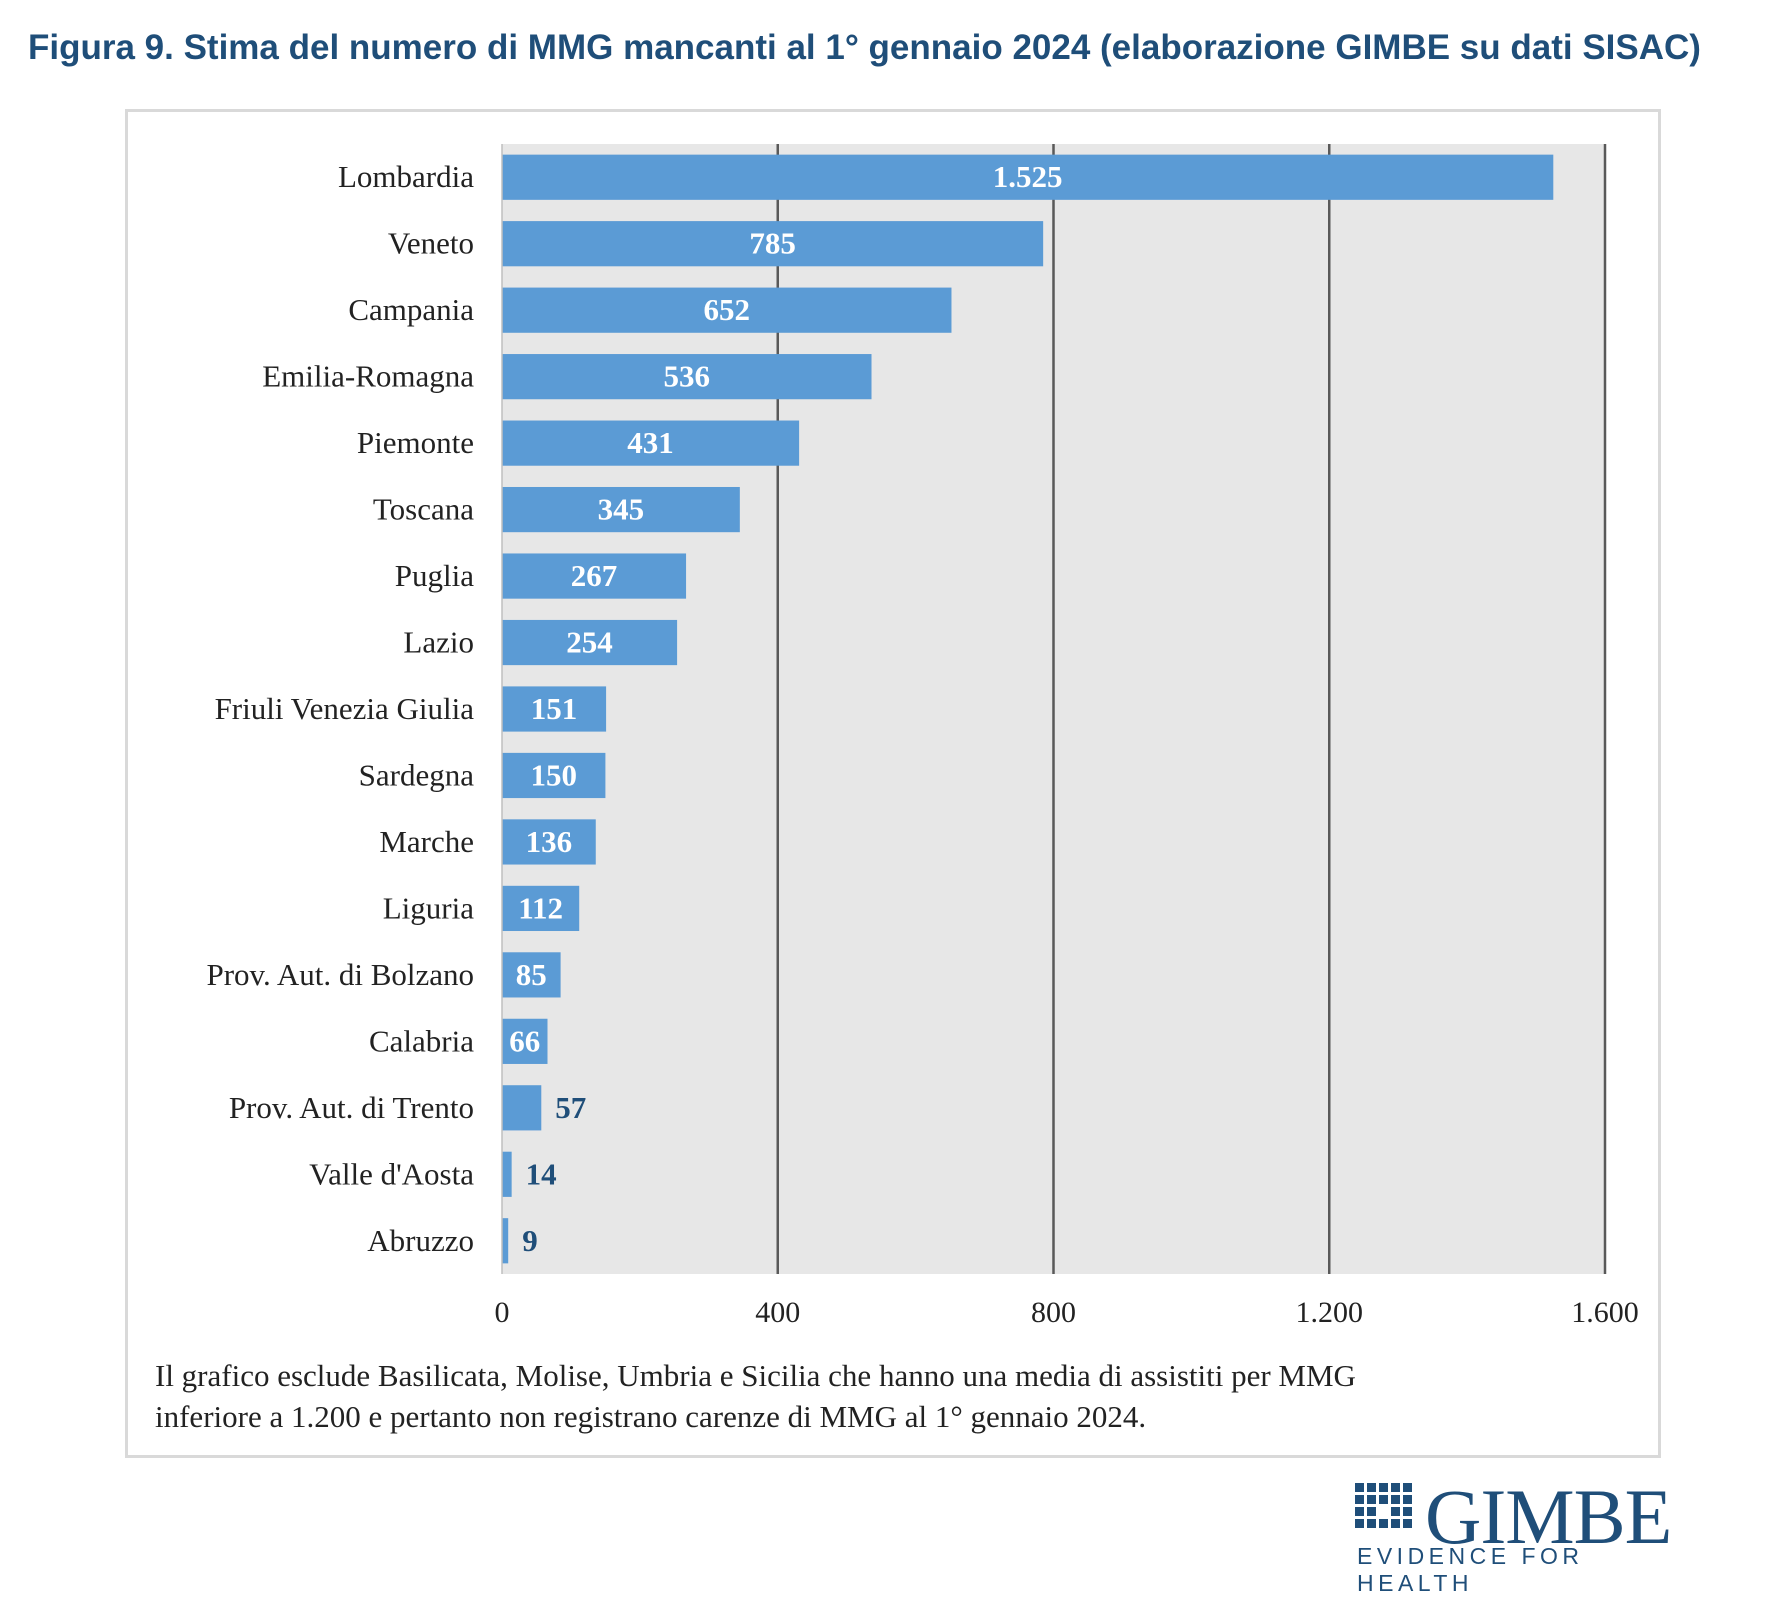  I want to click on x-tick-label: 1.600, so click(1605, 1312).